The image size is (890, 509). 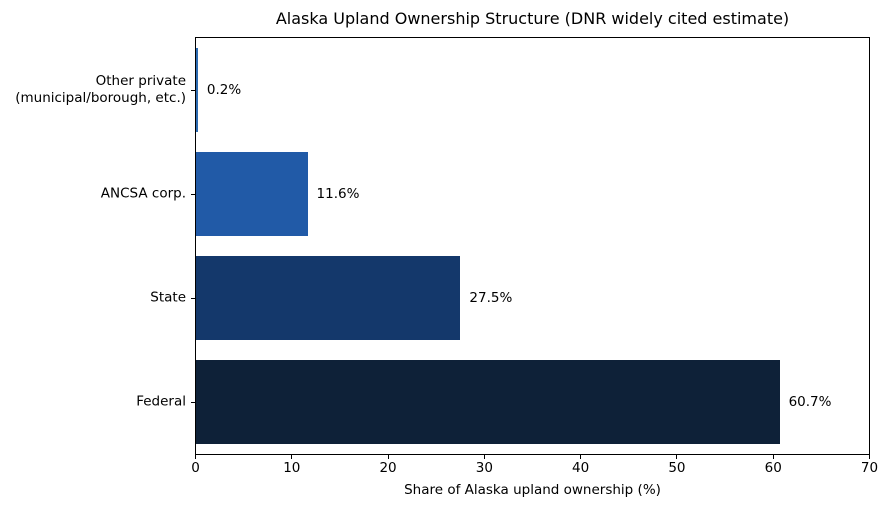 I want to click on x-axis-tick-label: 70, so click(x=869, y=468).